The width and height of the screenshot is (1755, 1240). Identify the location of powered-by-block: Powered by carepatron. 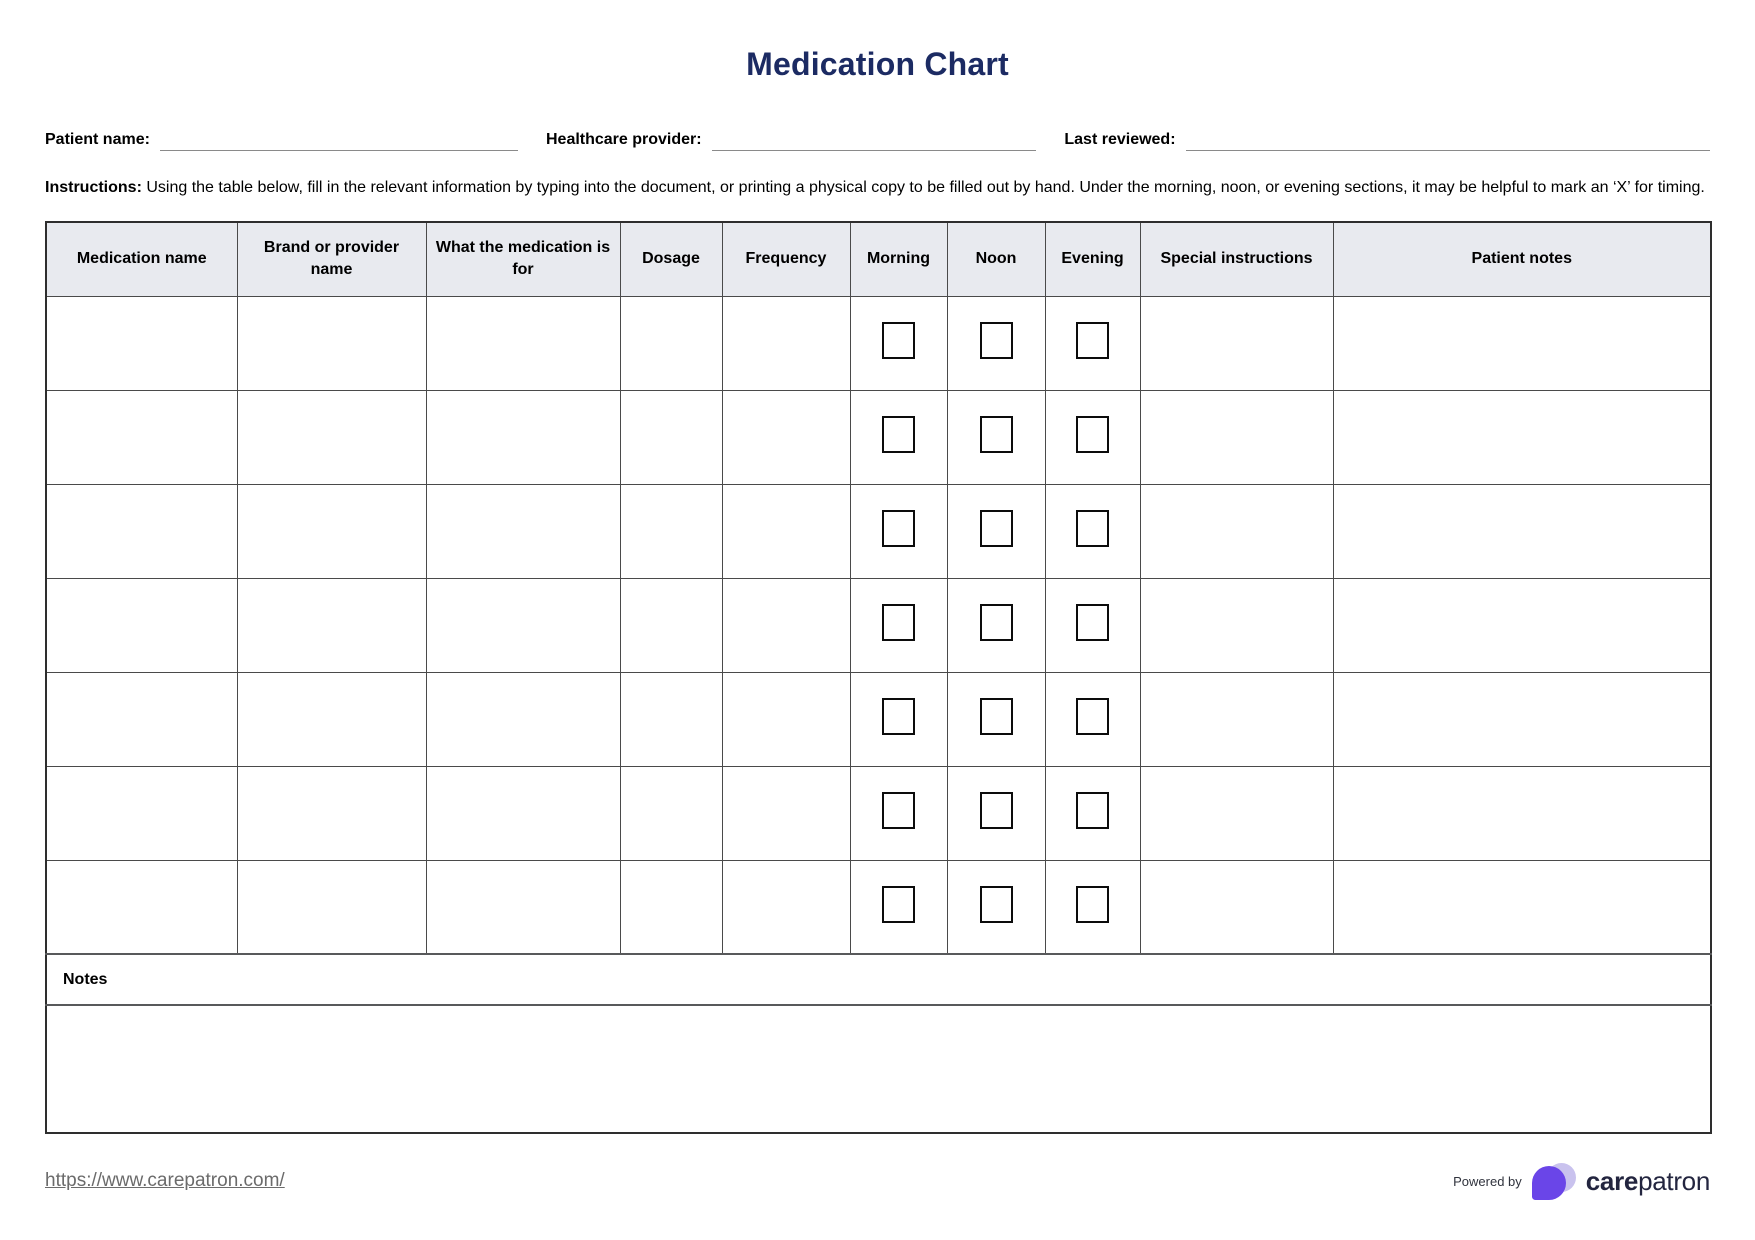
(1581, 1181).